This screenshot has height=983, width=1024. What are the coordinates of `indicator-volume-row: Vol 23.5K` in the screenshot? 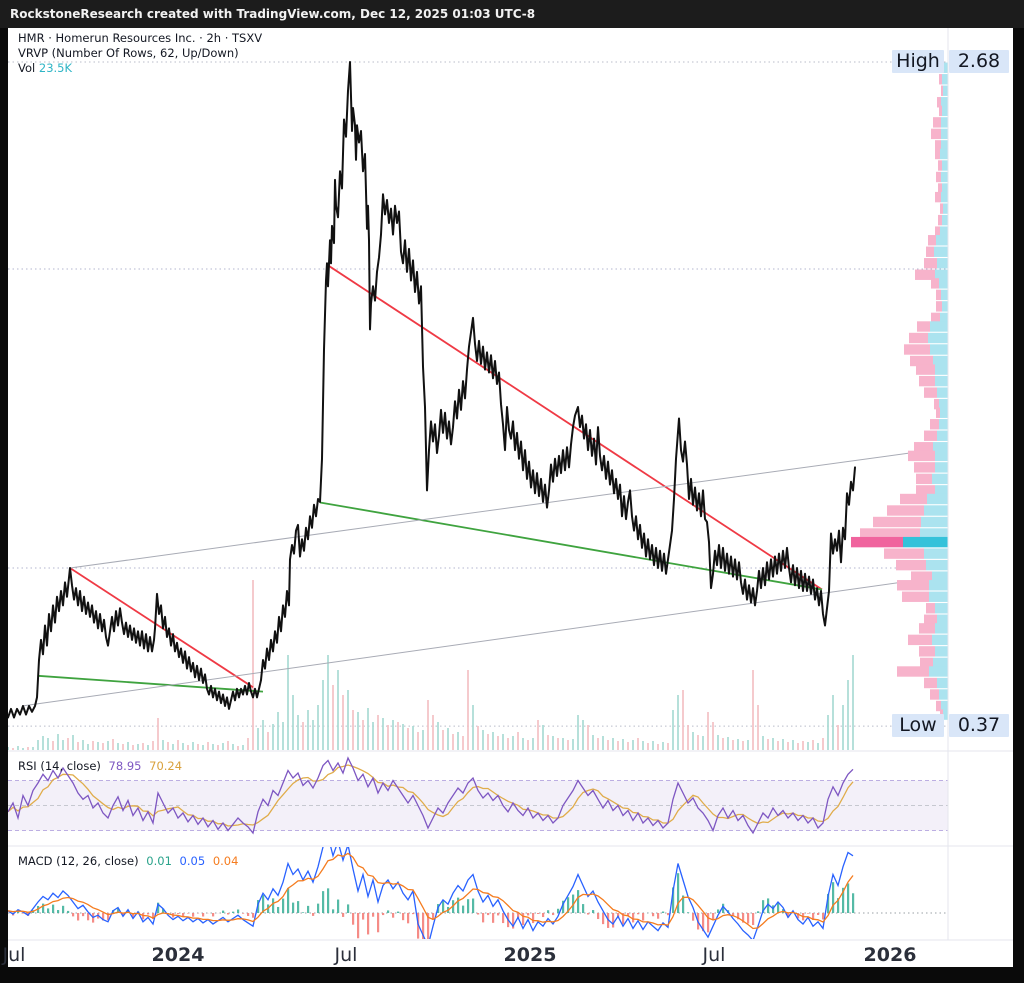 It's located at (140, 68).